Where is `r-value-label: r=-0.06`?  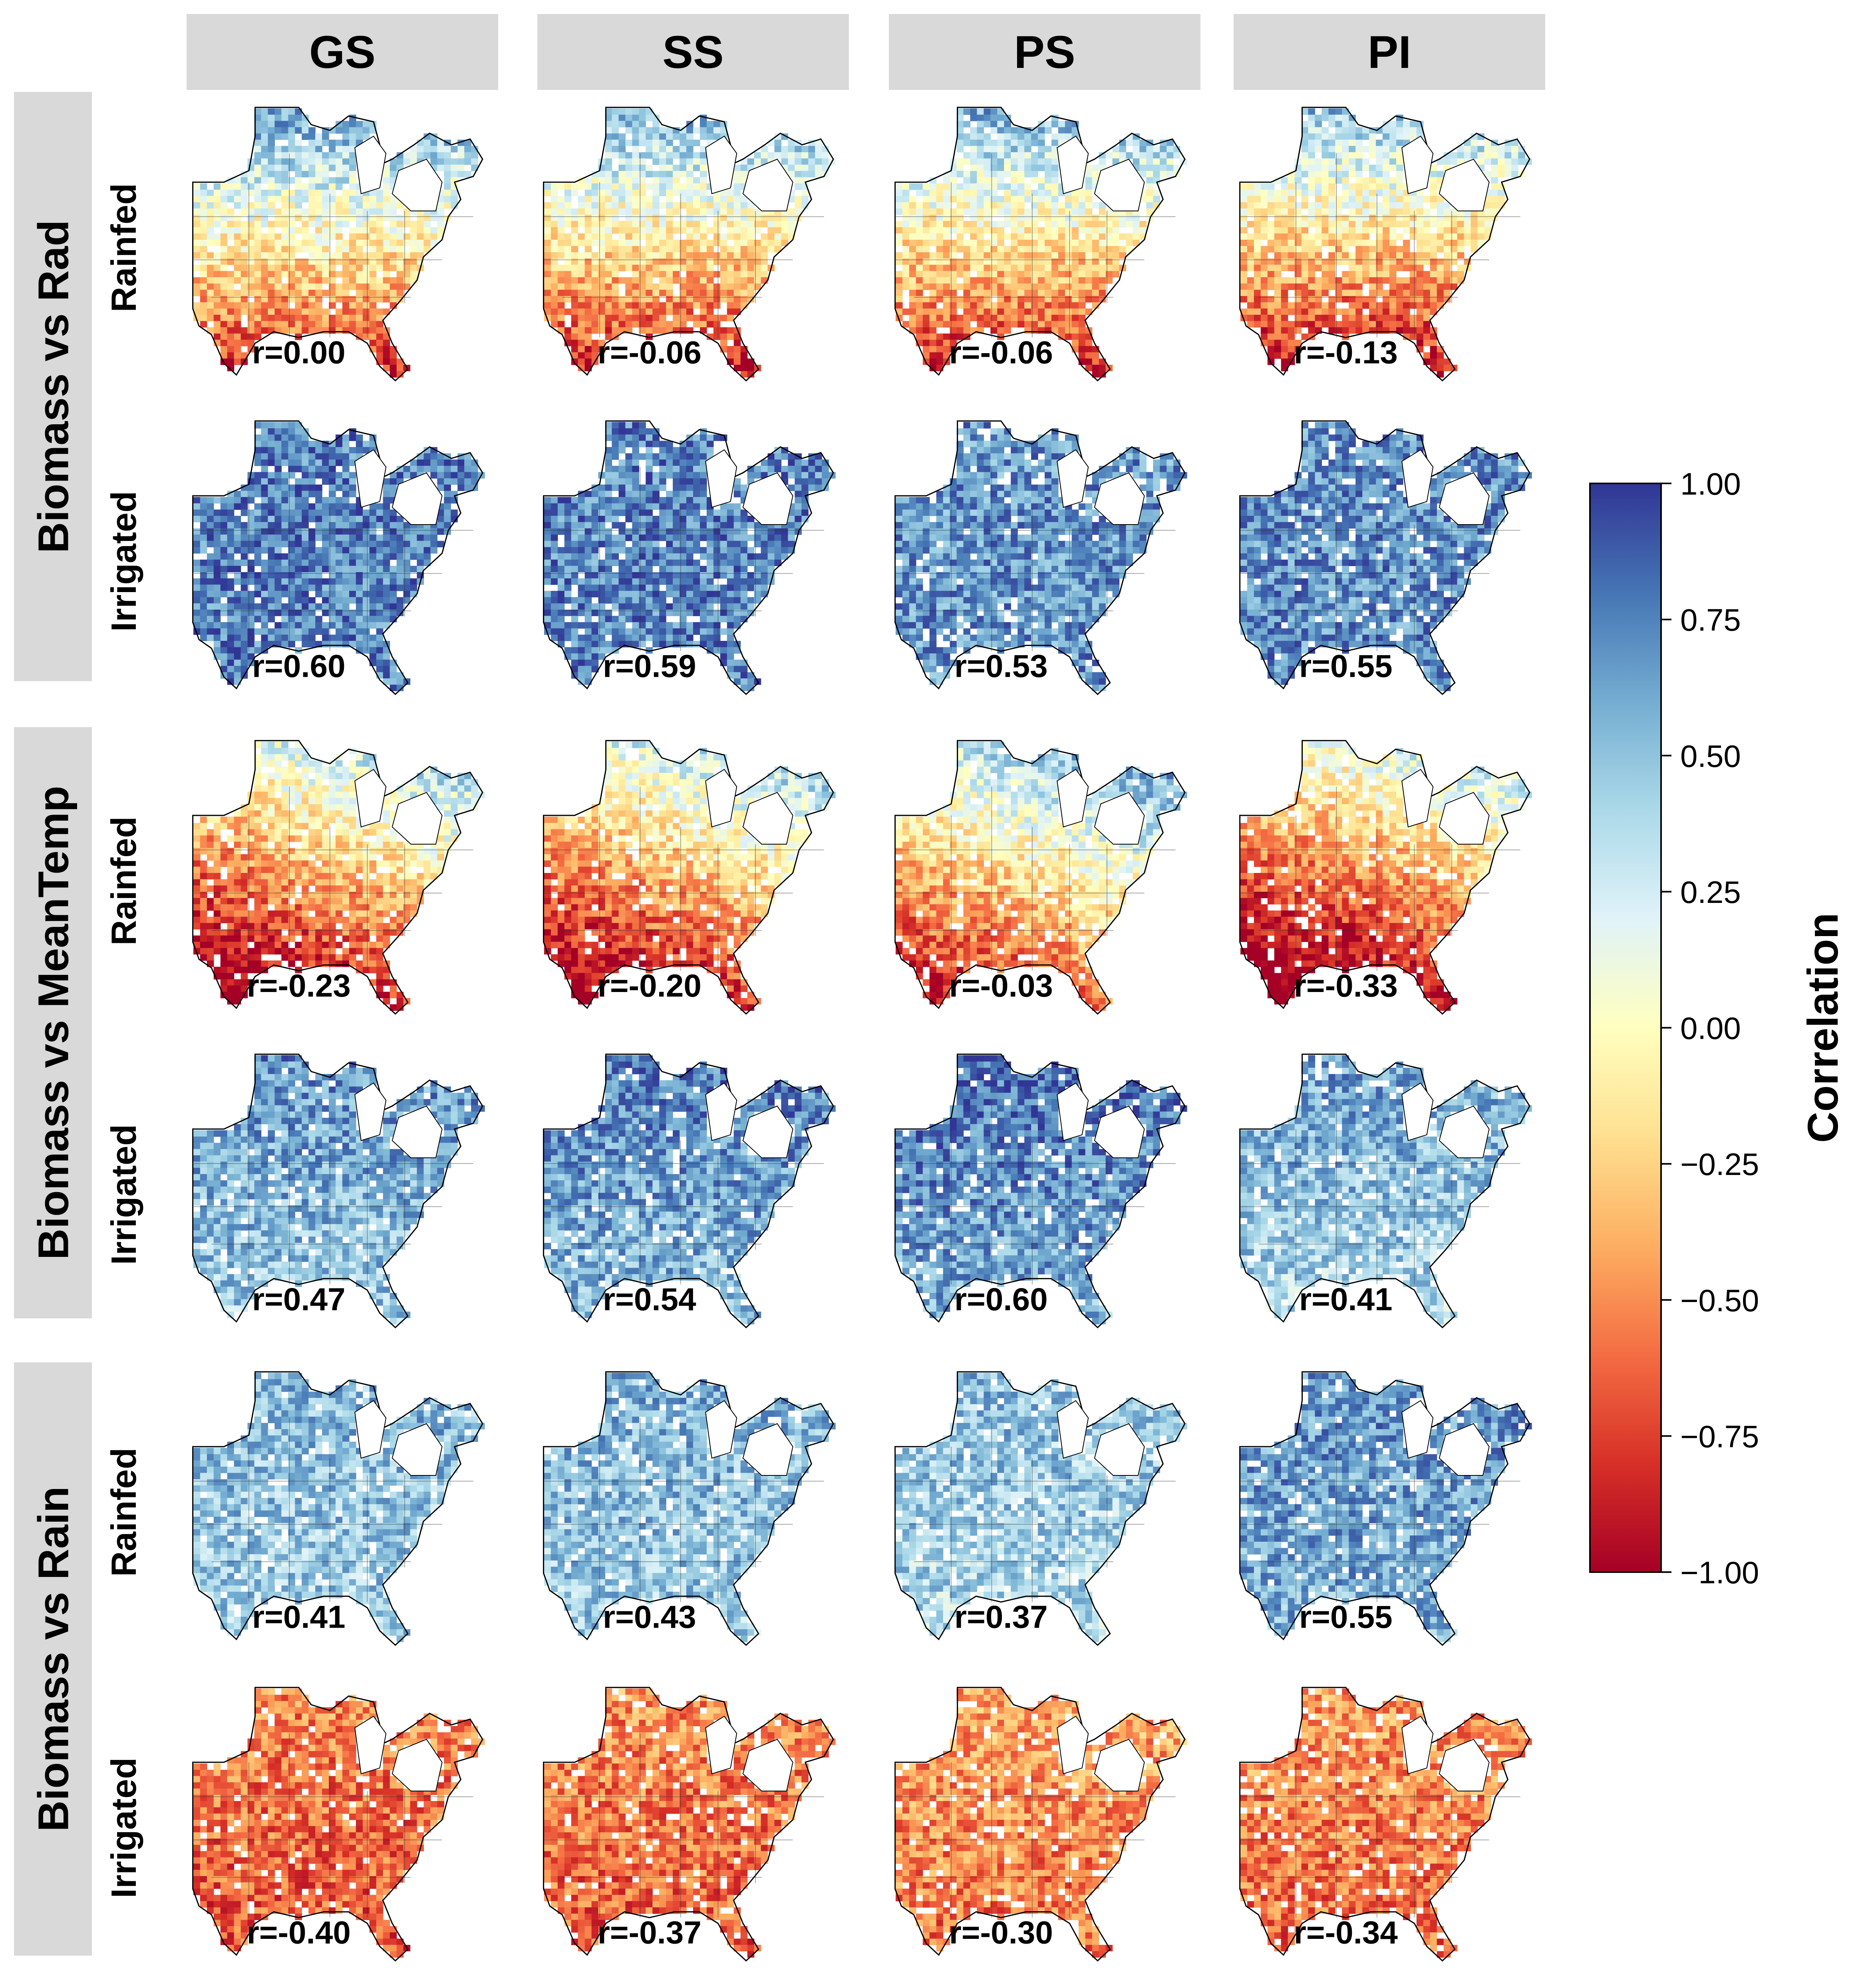
r-value-label: r=-0.06 is located at coordinates (1001, 352).